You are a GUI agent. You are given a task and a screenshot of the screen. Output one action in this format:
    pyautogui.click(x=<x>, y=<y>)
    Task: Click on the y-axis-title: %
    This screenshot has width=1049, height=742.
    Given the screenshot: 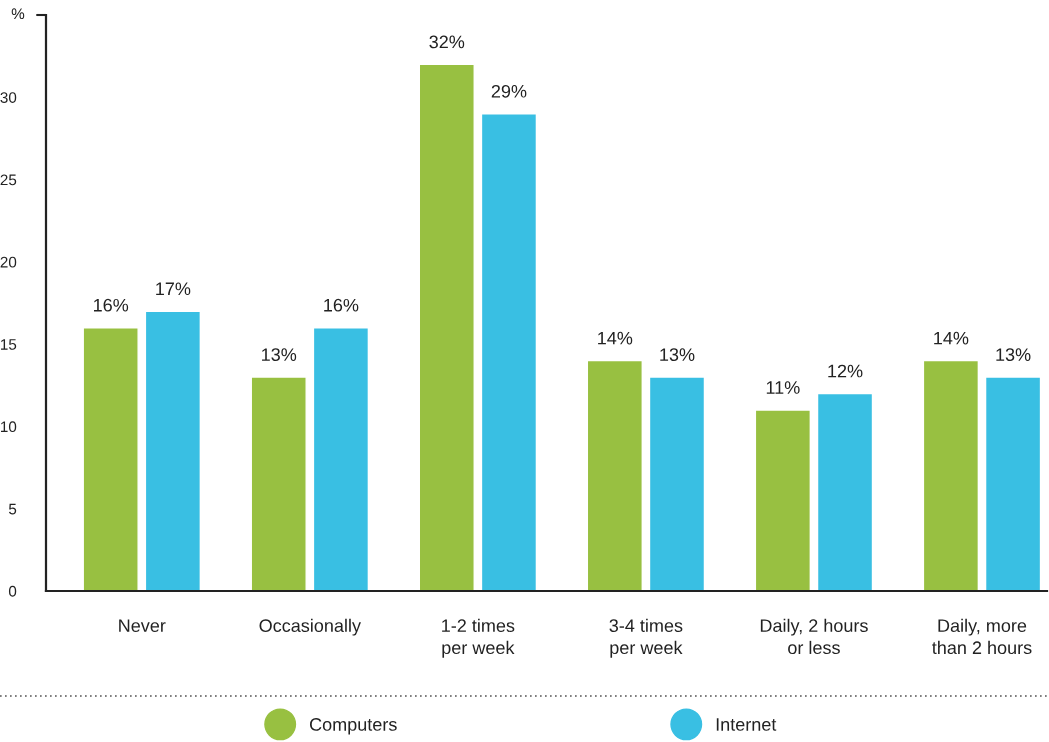 What is the action you would take?
    pyautogui.click(x=18, y=14)
    